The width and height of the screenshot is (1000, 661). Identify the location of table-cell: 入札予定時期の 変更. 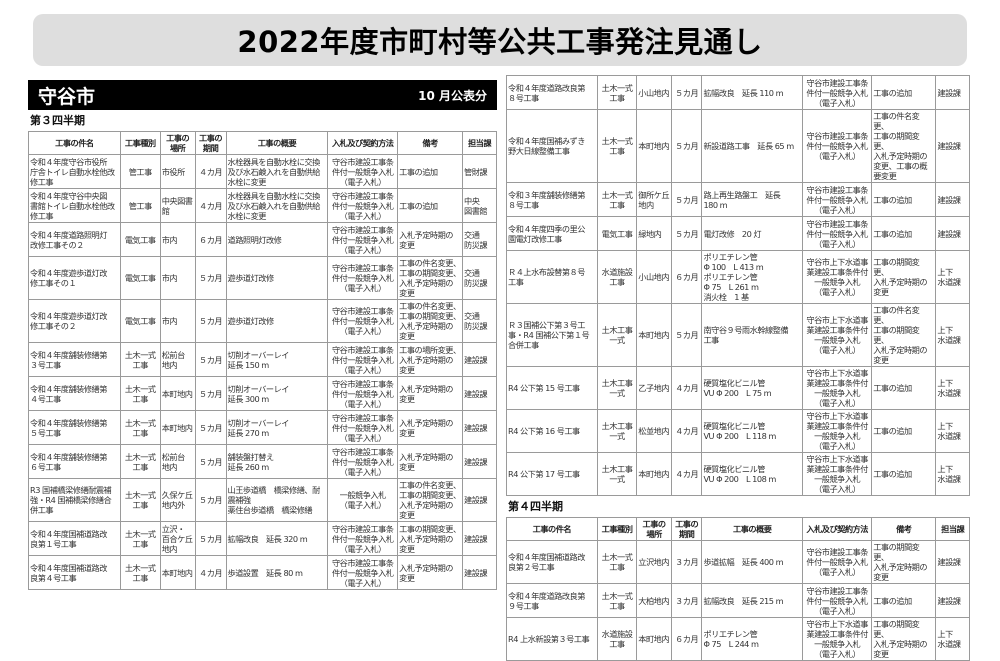
(430, 427).